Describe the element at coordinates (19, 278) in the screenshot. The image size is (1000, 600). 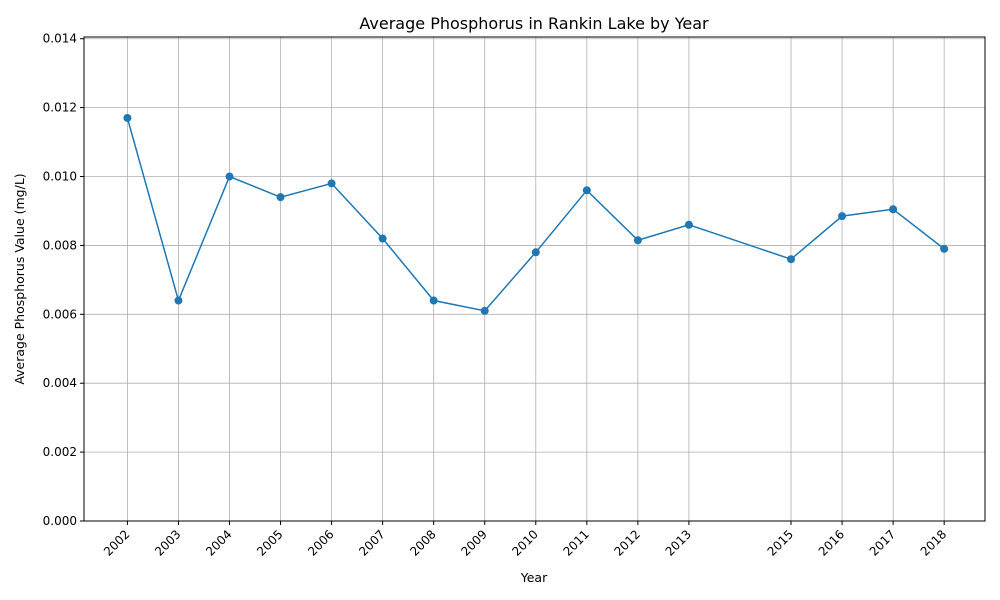
I see `y-axis-label: Average Phosphorus Value (mg/L)` at that location.